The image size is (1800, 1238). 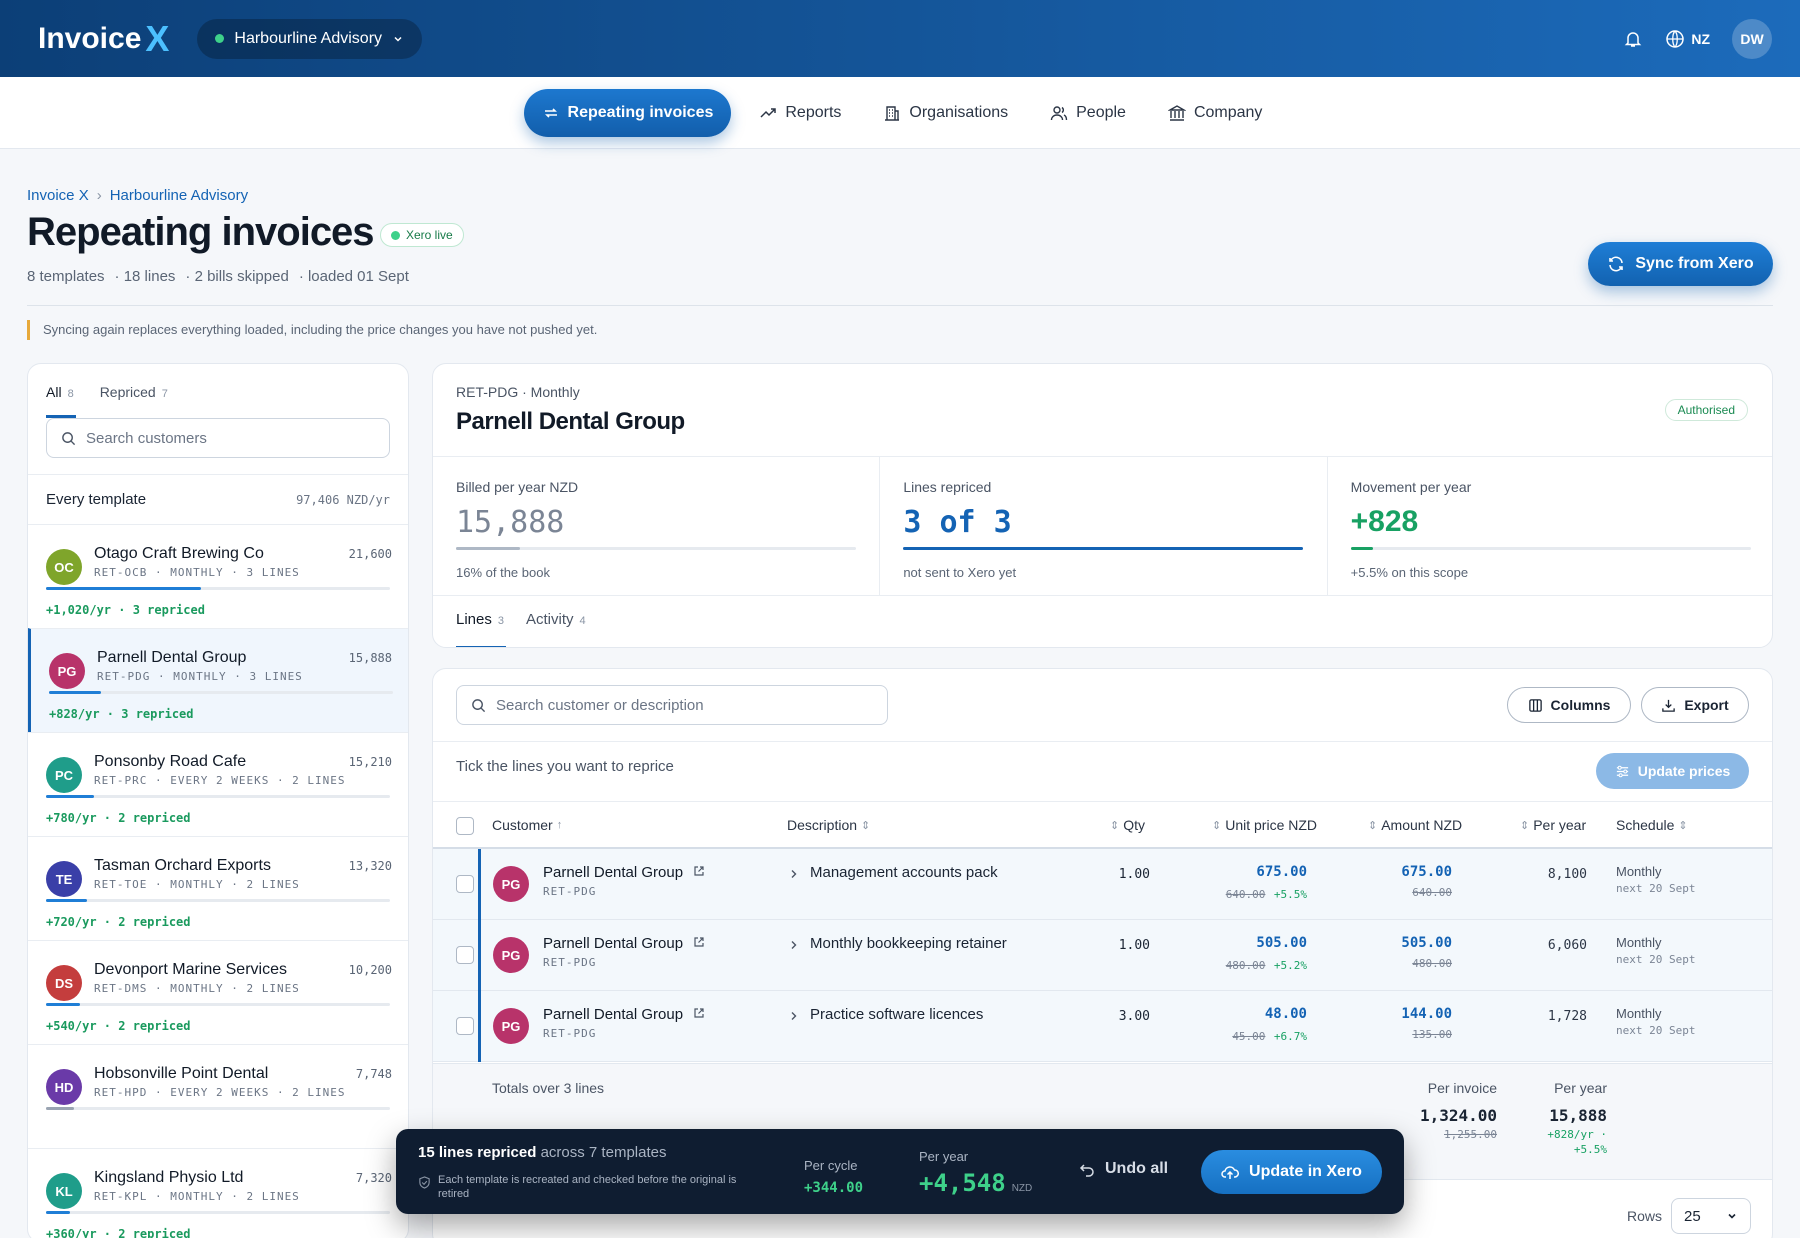 I want to click on avatar: HD, so click(x=64, y=1087).